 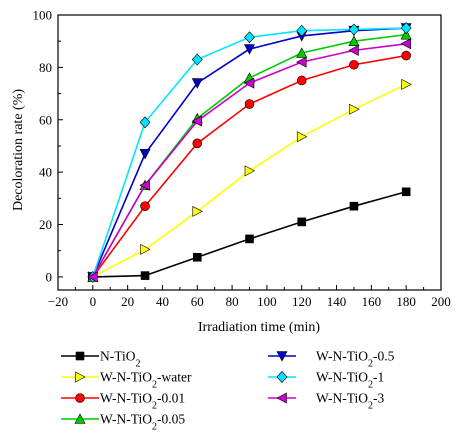 I want to click on x-tick-label: 0, so click(x=93, y=301).